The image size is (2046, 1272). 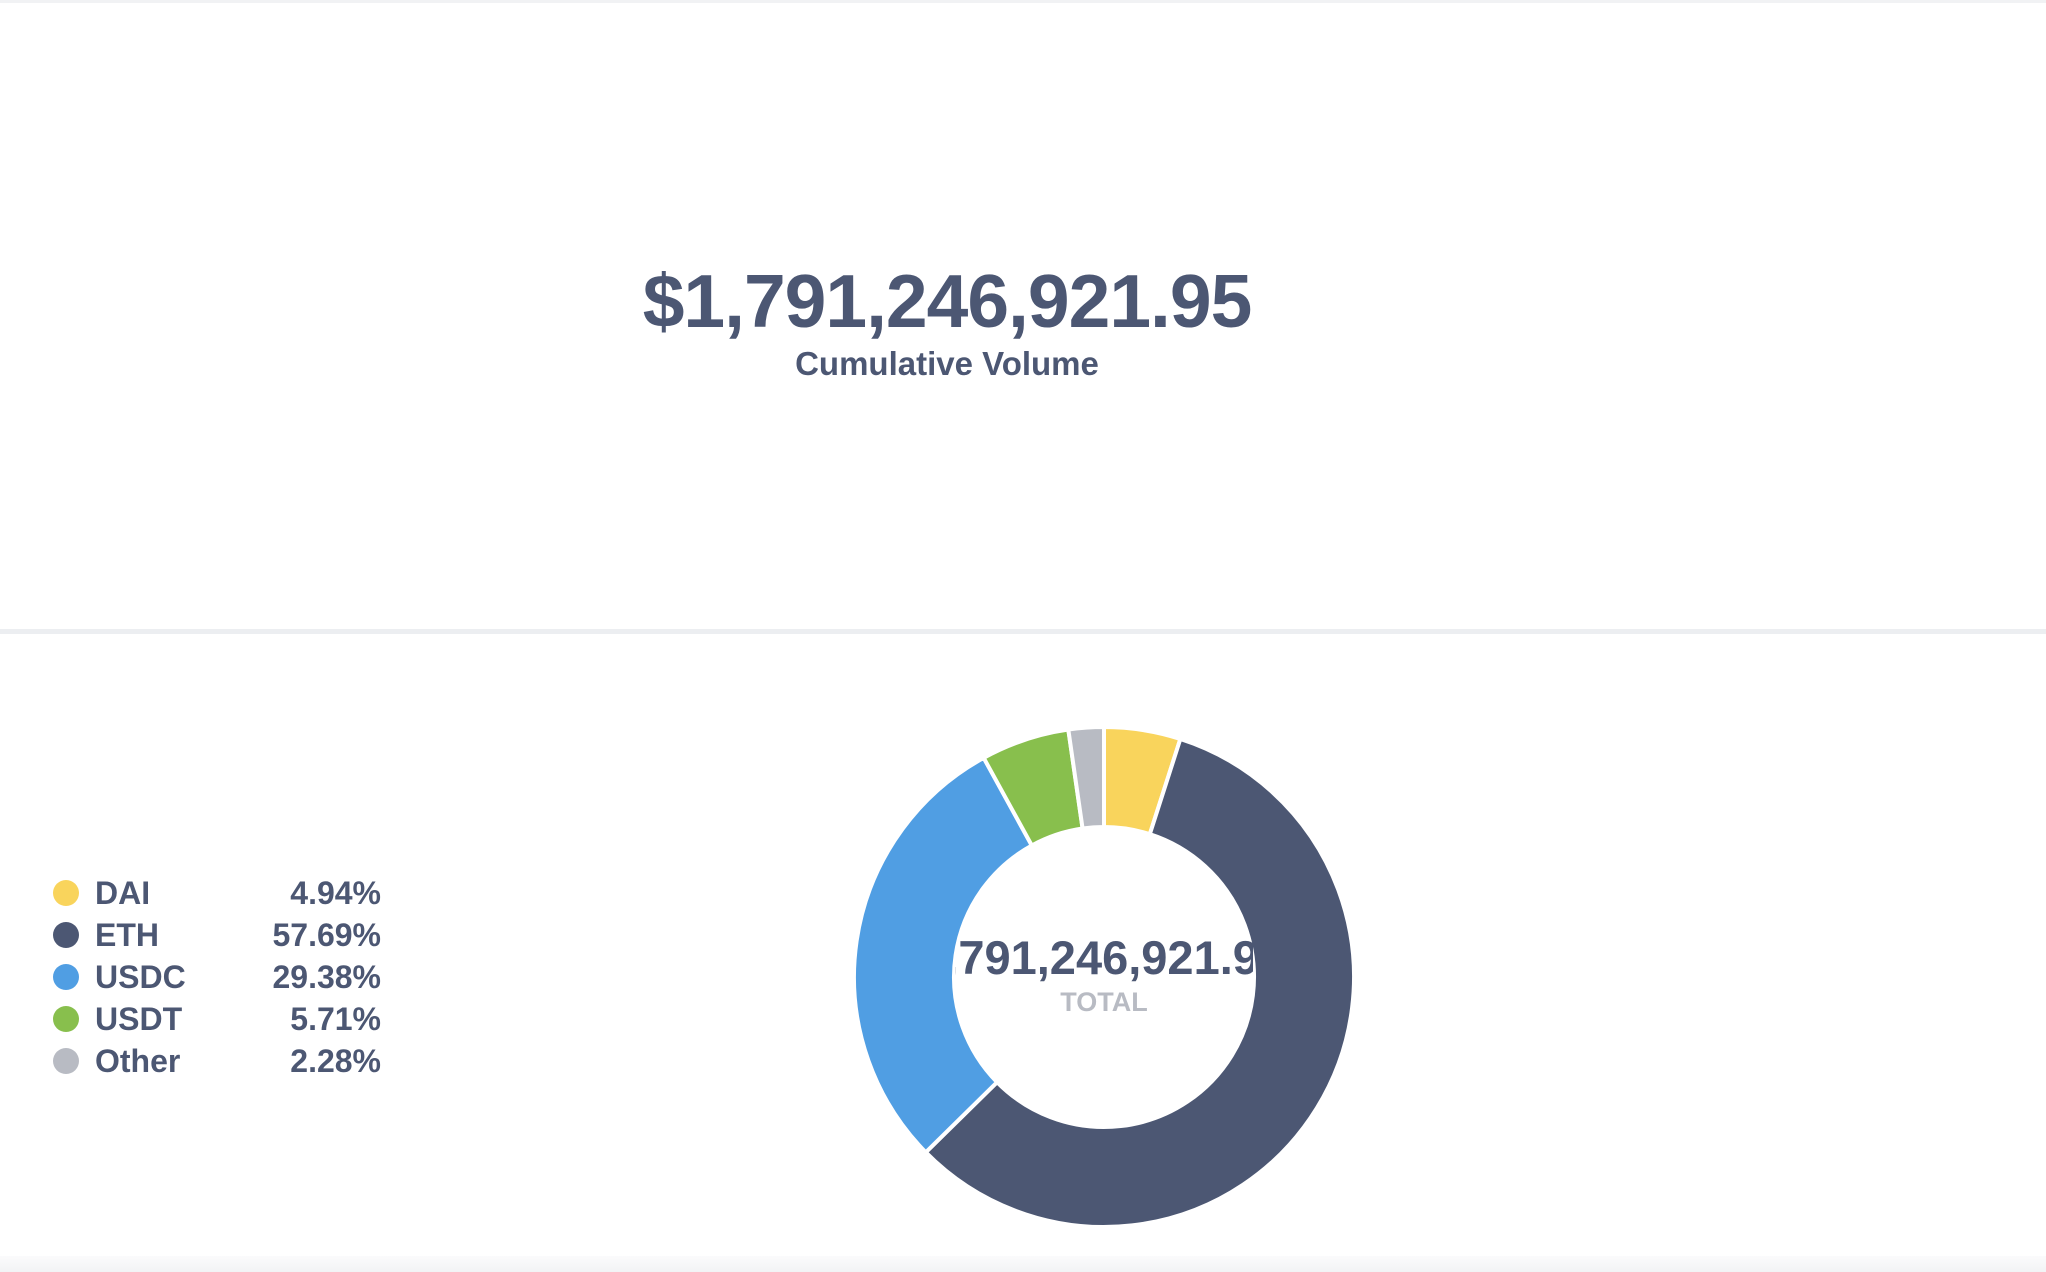 What do you see at coordinates (326, 935) in the screenshot?
I see `legend-percent: 57.69%` at bounding box center [326, 935].